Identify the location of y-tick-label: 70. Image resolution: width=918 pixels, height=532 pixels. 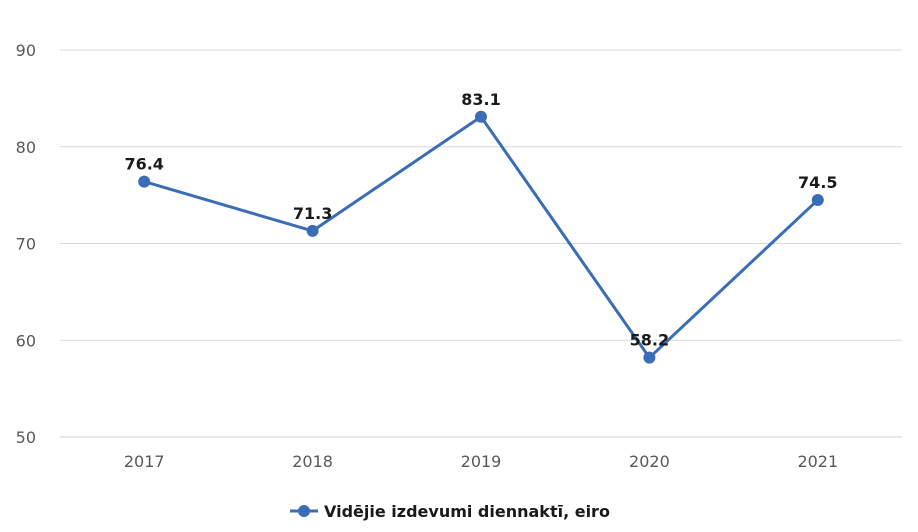
(26, 244).